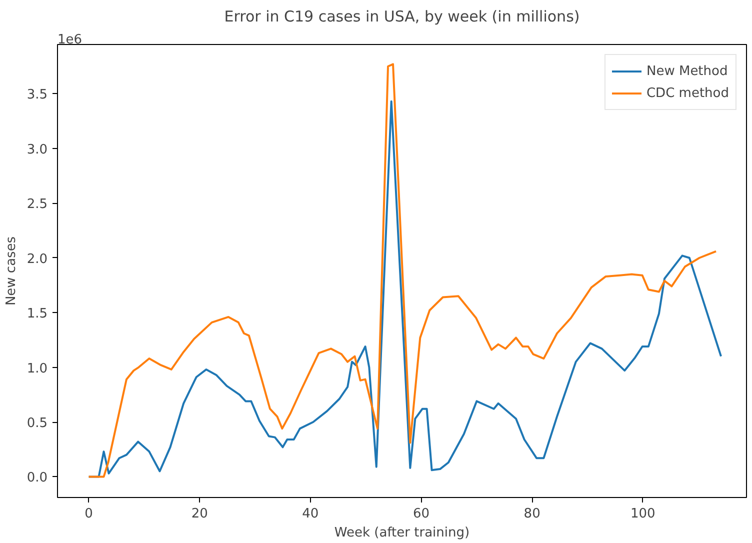 This screenshot has width=752, height=543. What do you see at coordinates (643, 514) in the screenshot?
I see `x-tick-label: 100` at bounding box center [643, 514].